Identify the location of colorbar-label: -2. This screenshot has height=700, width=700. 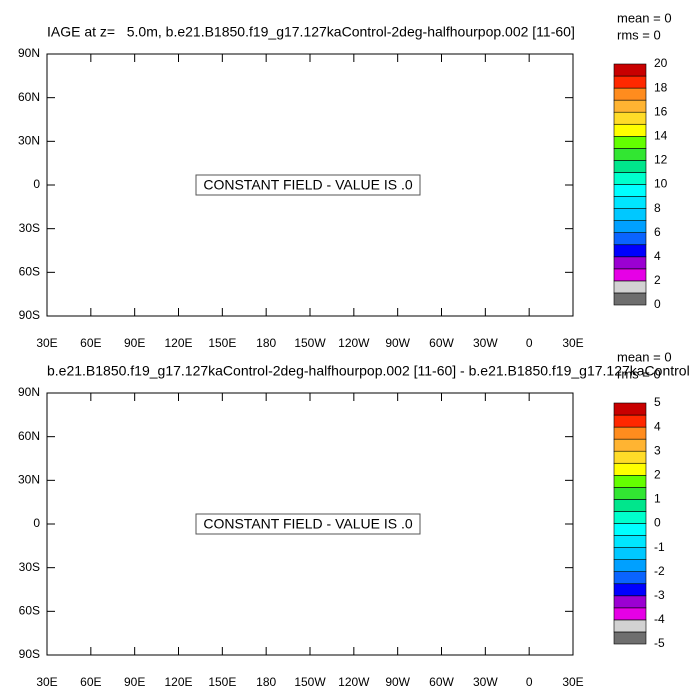
(659, 571).